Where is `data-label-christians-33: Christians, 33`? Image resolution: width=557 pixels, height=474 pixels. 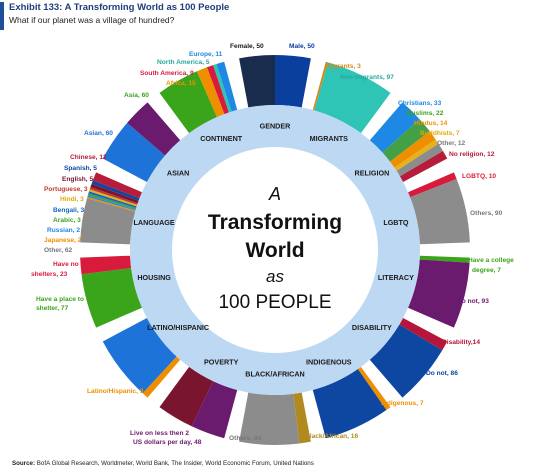 data-label-christians-33: Christians, 33 is located at coordinates (420, 103).